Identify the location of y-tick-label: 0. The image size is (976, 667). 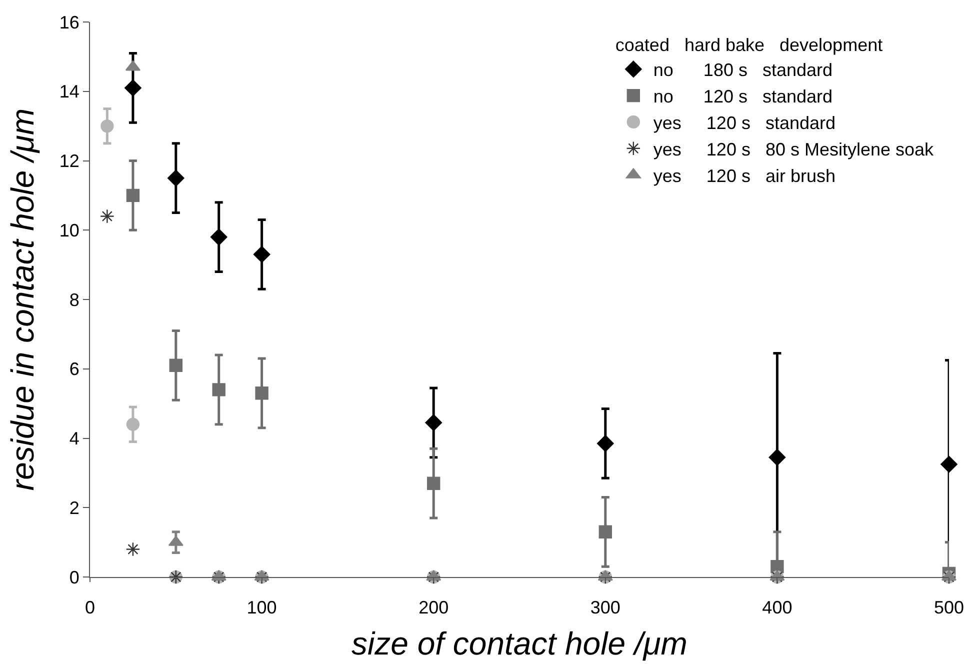
(74, 577).